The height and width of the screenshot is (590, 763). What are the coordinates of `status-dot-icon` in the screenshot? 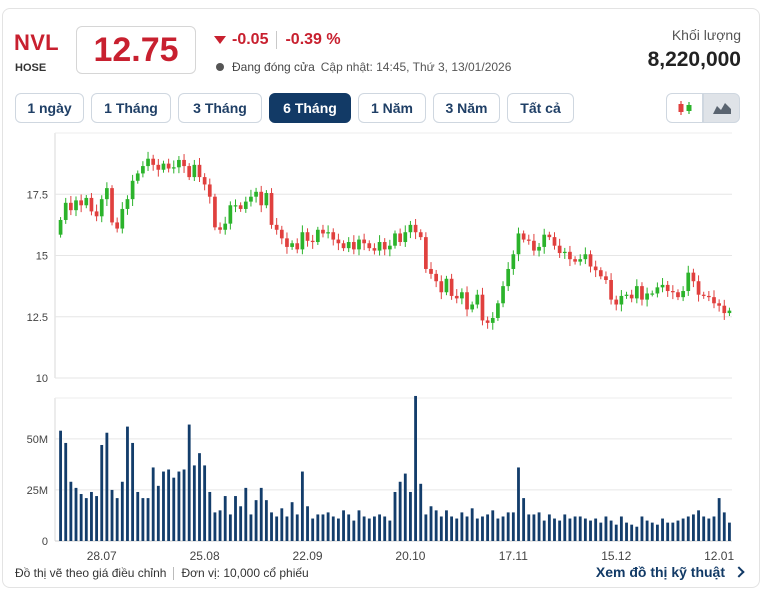 It's located at (220, 67).